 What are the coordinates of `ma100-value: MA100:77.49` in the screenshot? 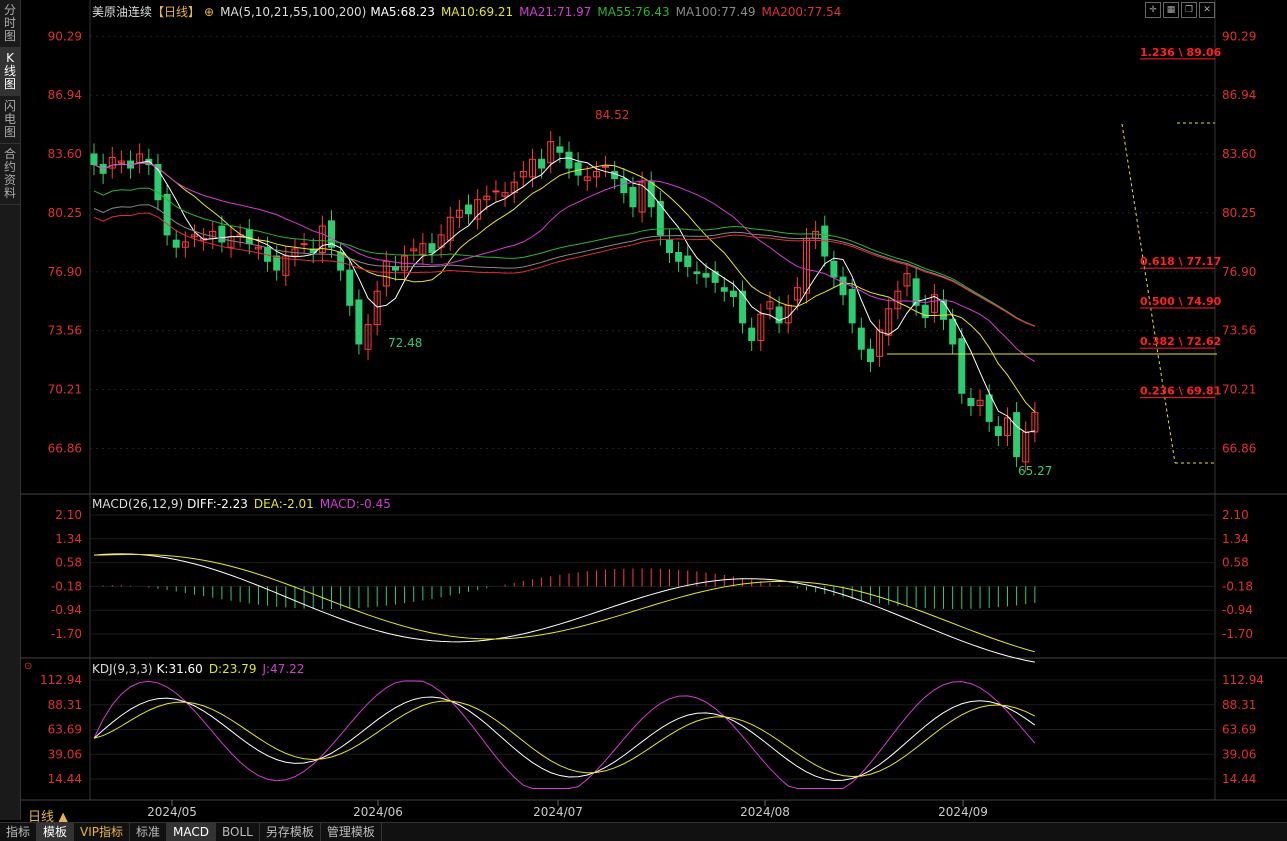 It's located at (715, 12).